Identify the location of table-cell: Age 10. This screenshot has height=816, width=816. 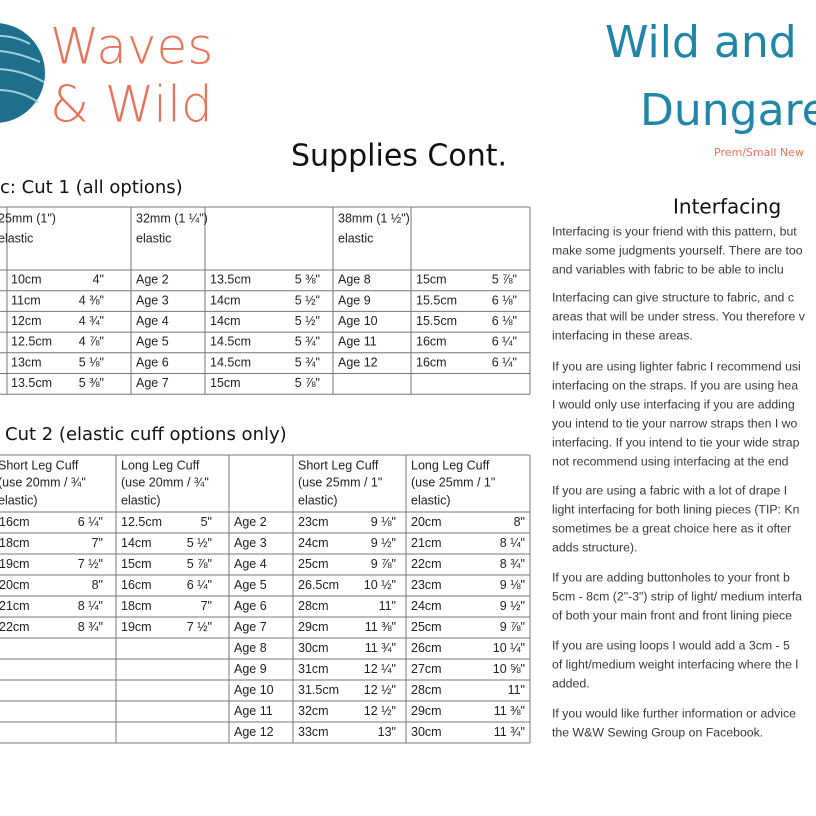
(254, 690).